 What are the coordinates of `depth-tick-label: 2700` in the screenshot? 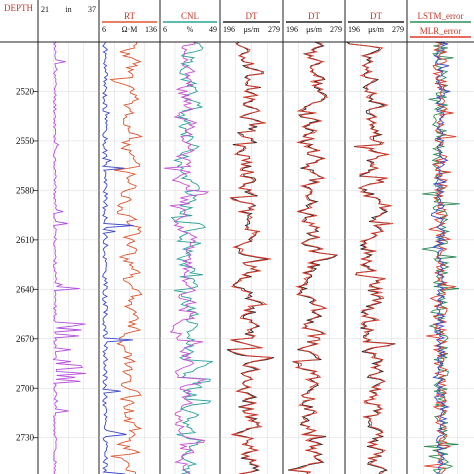 It's located at (25, 388).